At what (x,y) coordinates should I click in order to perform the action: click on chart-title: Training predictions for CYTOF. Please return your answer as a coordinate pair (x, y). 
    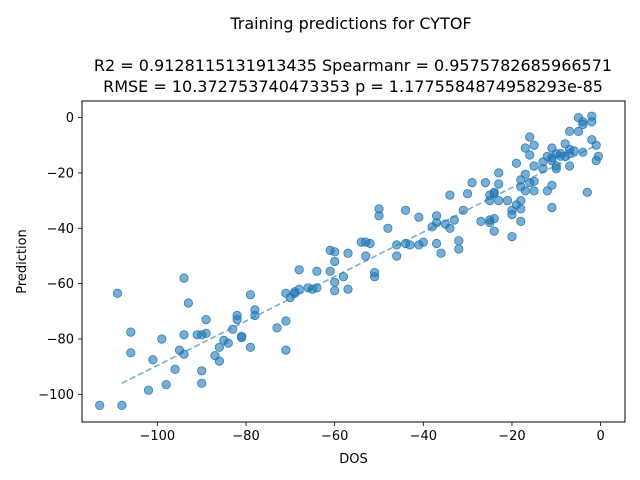
    Looking at the image, I should click on (350, 23).